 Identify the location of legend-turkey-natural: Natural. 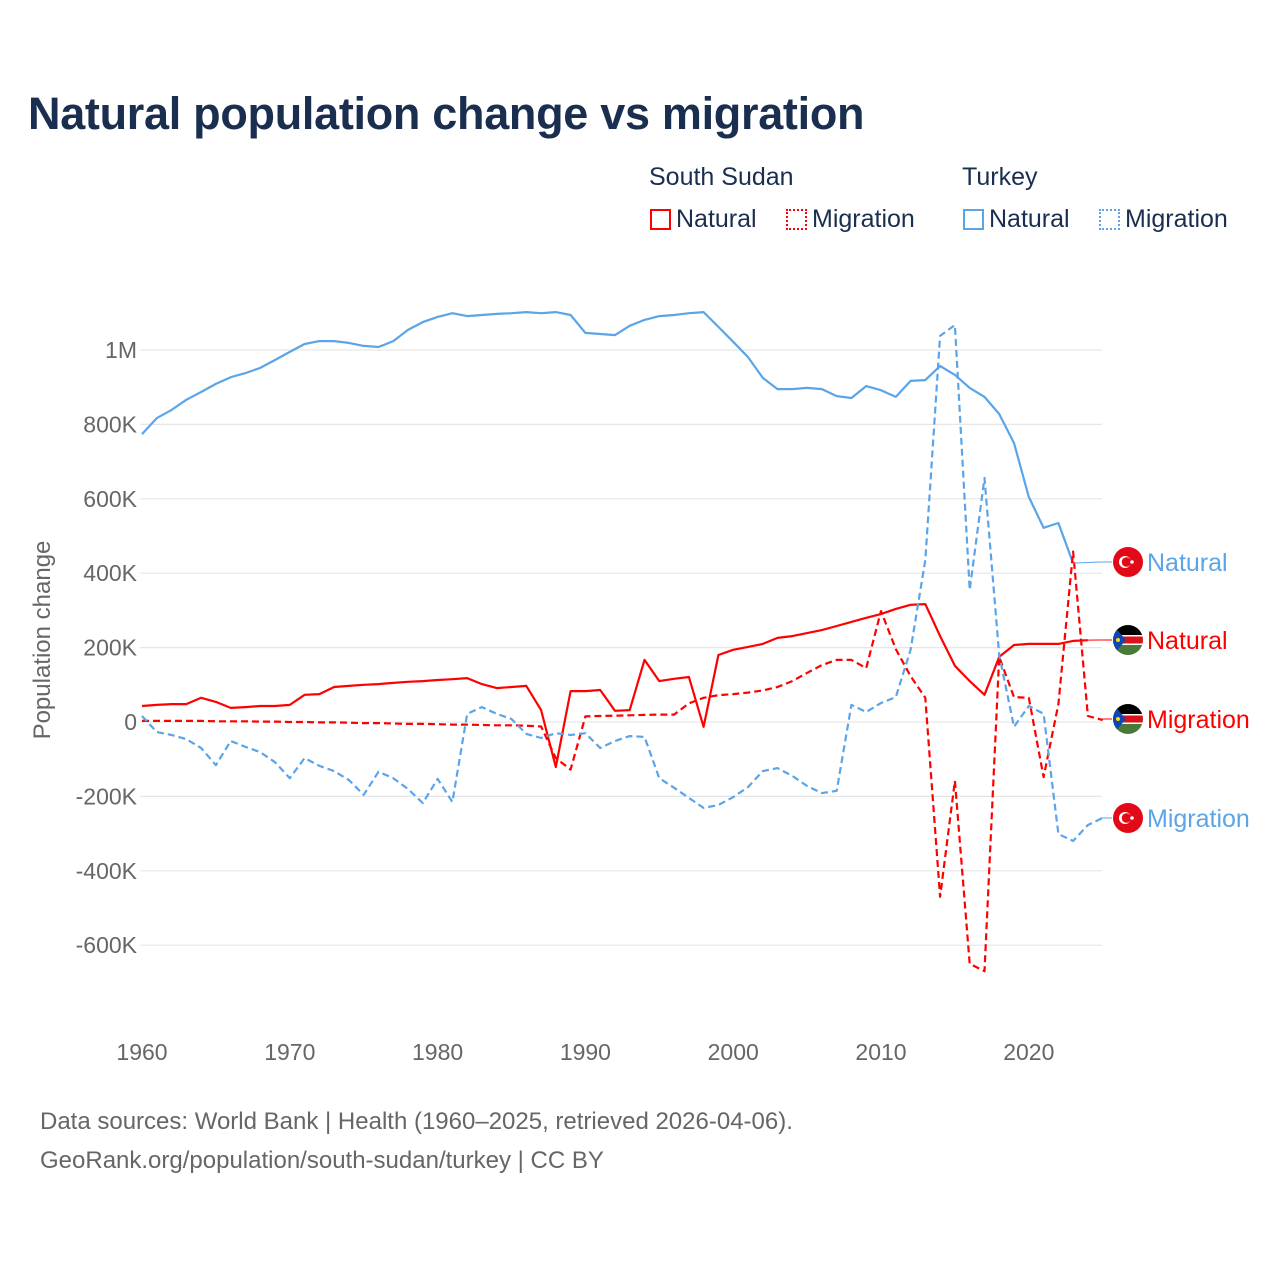
(1016, 219).